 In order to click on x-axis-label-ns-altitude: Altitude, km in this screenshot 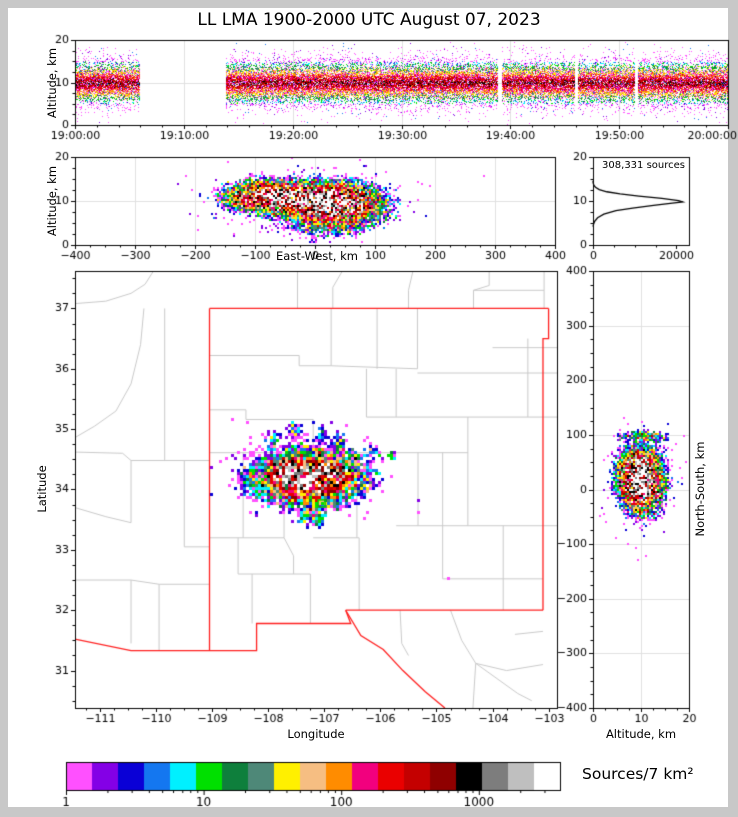, I will do `click(641, 734)`.